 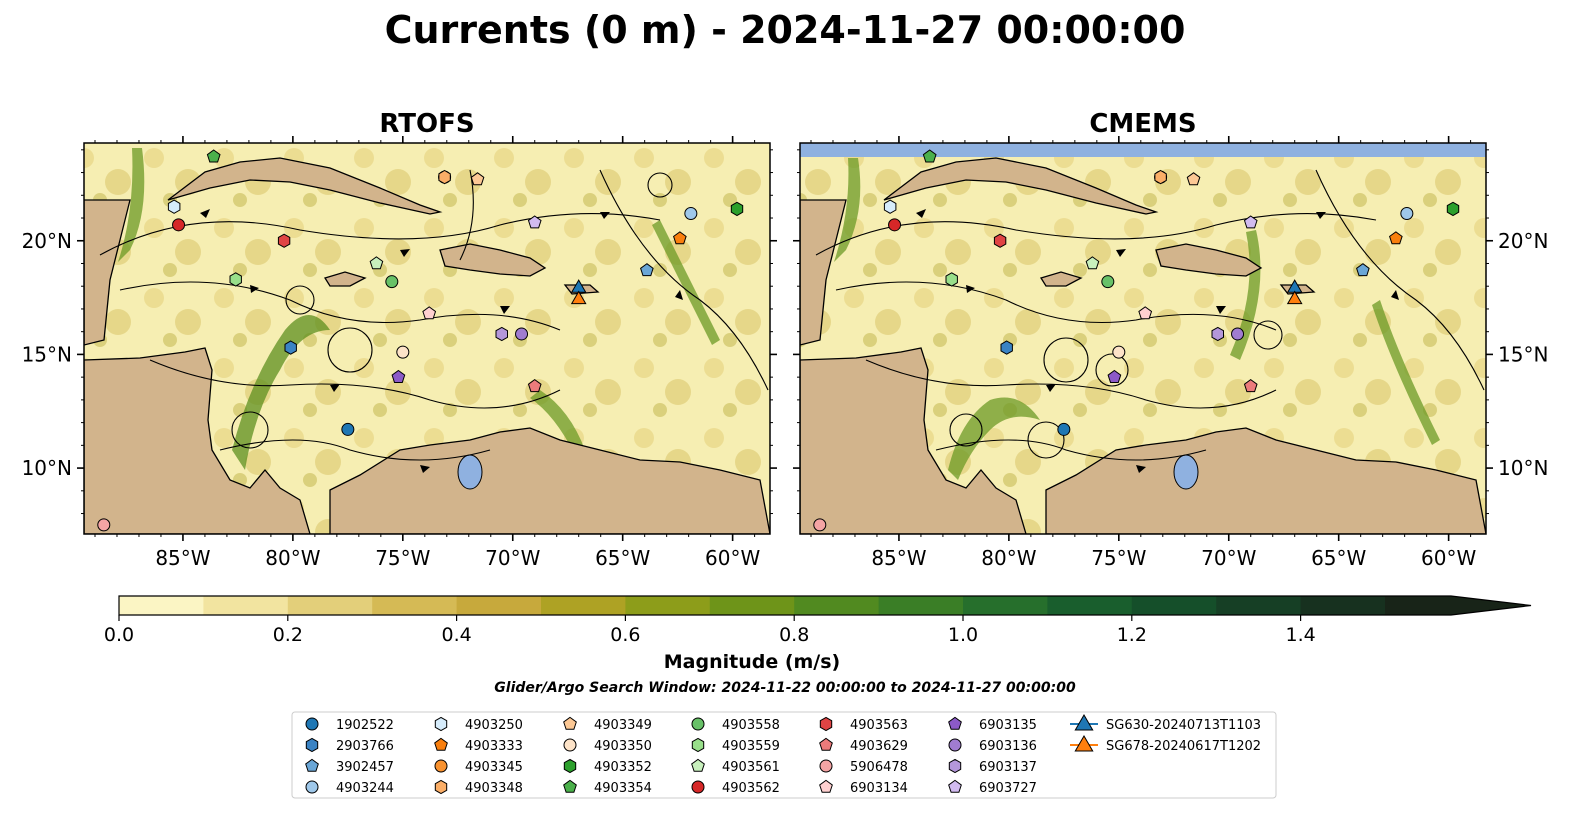 I want to click on legend-label: 4903345, so click(x=494, y=767).